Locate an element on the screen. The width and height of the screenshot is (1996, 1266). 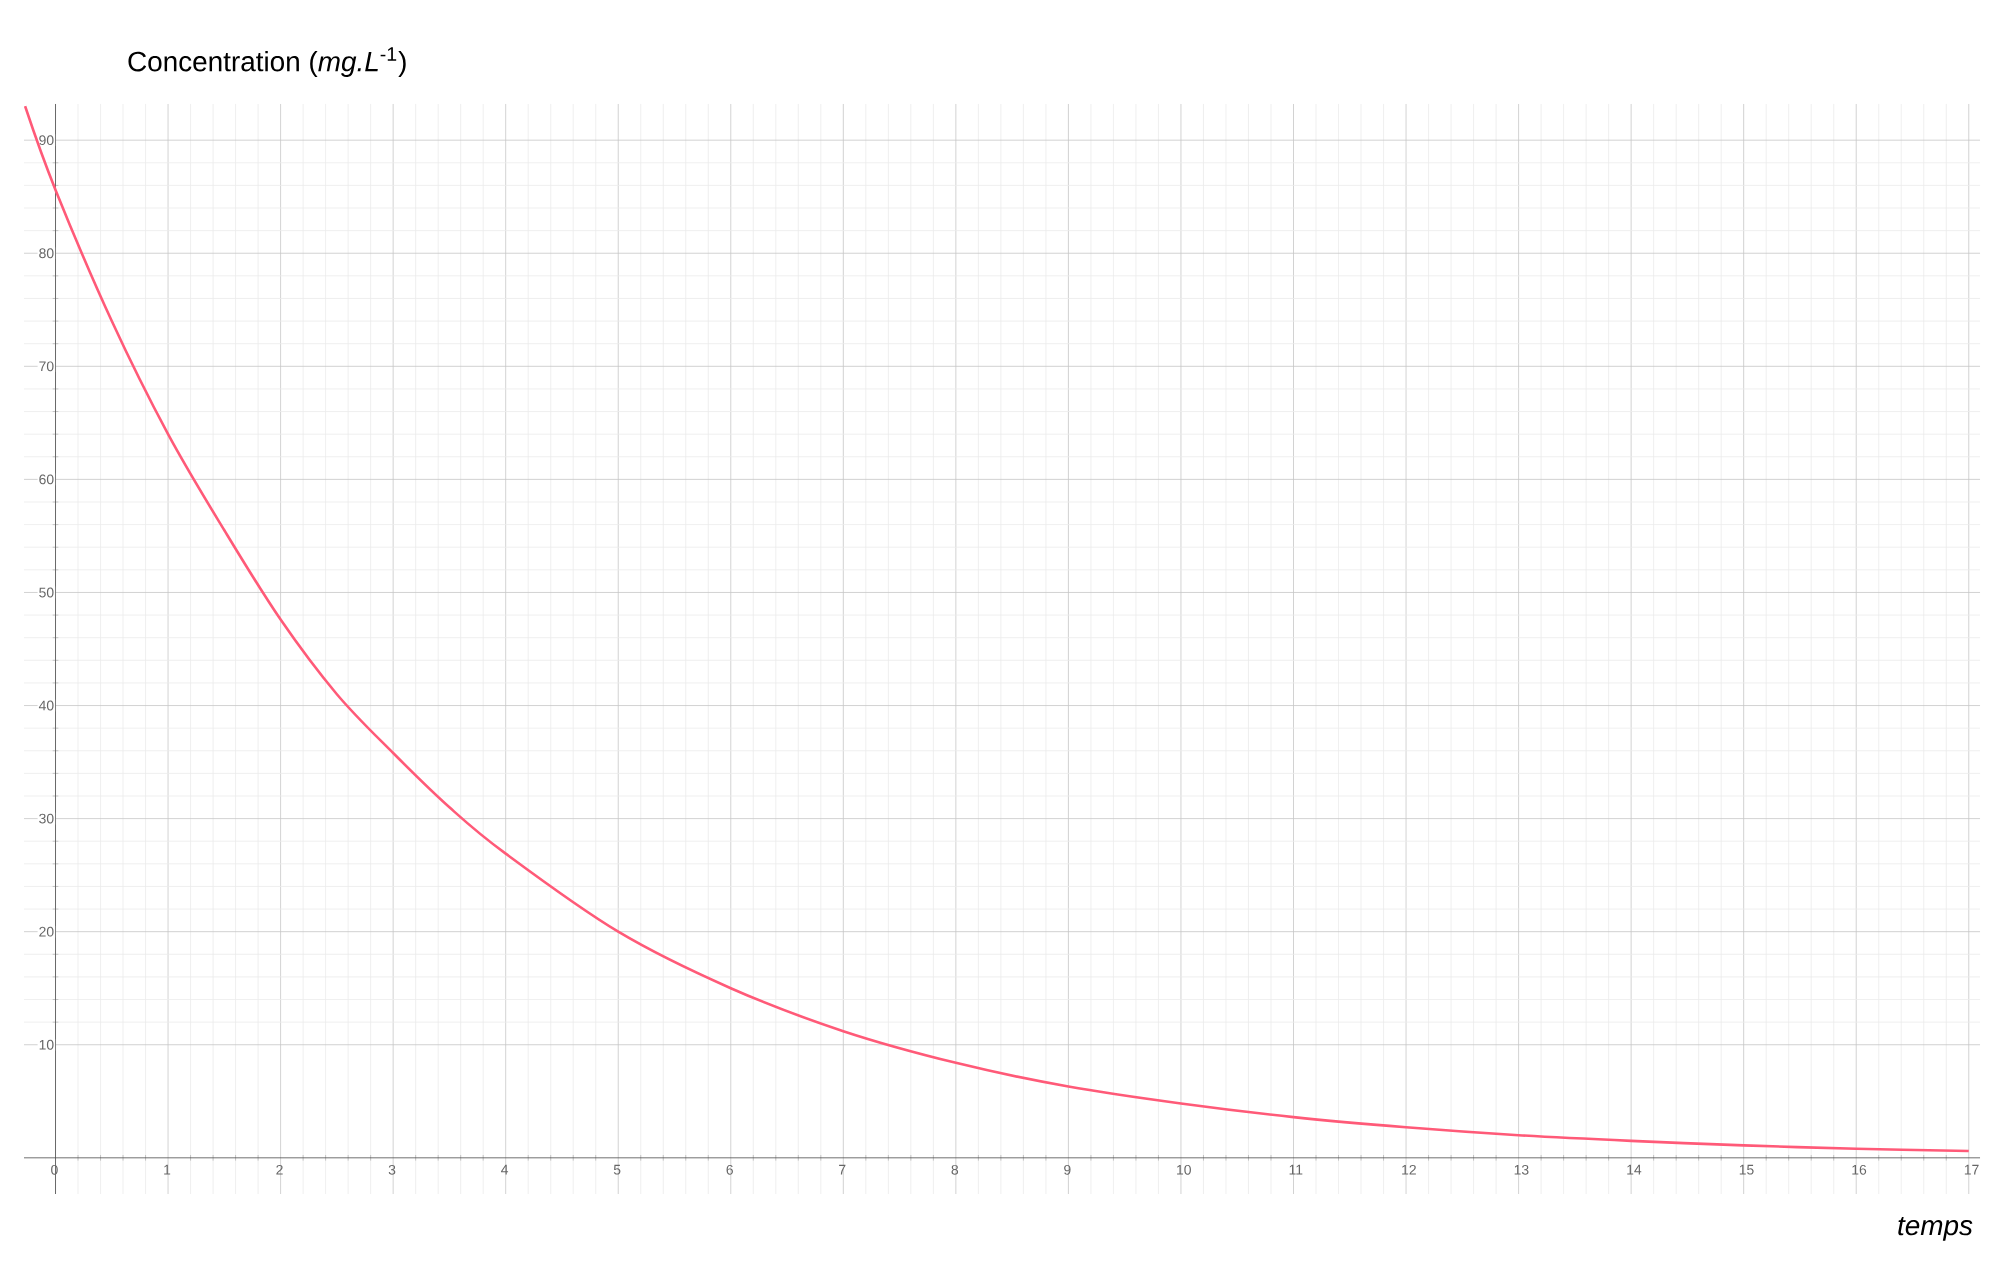
x-axis-title: temps is located at coordinates (1935, 1229).